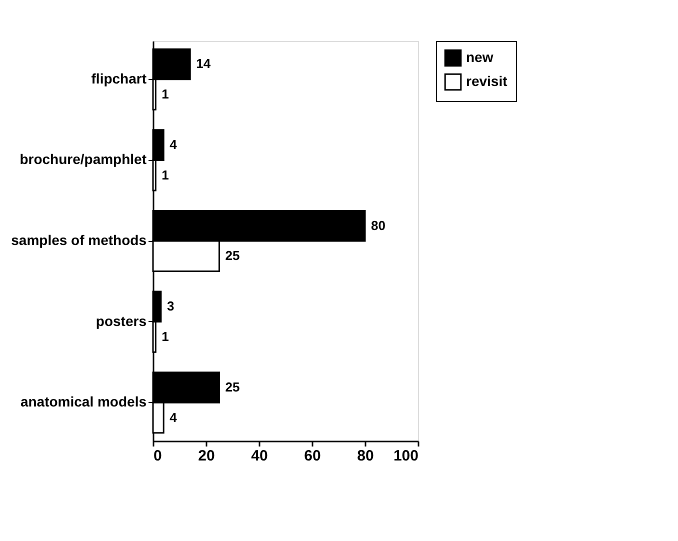 The width and height of the screenshot is (678, 541). What do you see at coordinates (83, 402) in the screenshot?
I see `y-tick-label: anatomical models` at bounding box center [83, 402].